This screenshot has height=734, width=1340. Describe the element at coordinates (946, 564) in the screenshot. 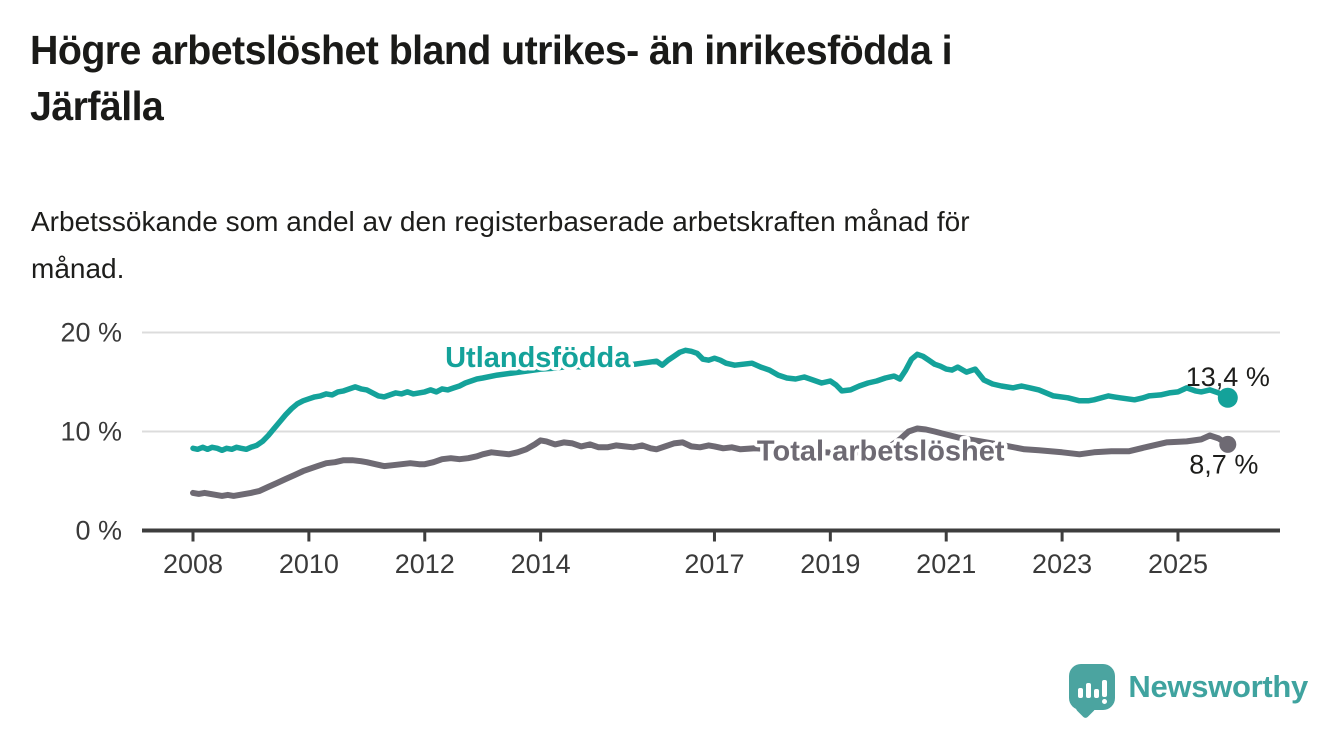

I see `x-tick-label-2021: 2021` at that location.